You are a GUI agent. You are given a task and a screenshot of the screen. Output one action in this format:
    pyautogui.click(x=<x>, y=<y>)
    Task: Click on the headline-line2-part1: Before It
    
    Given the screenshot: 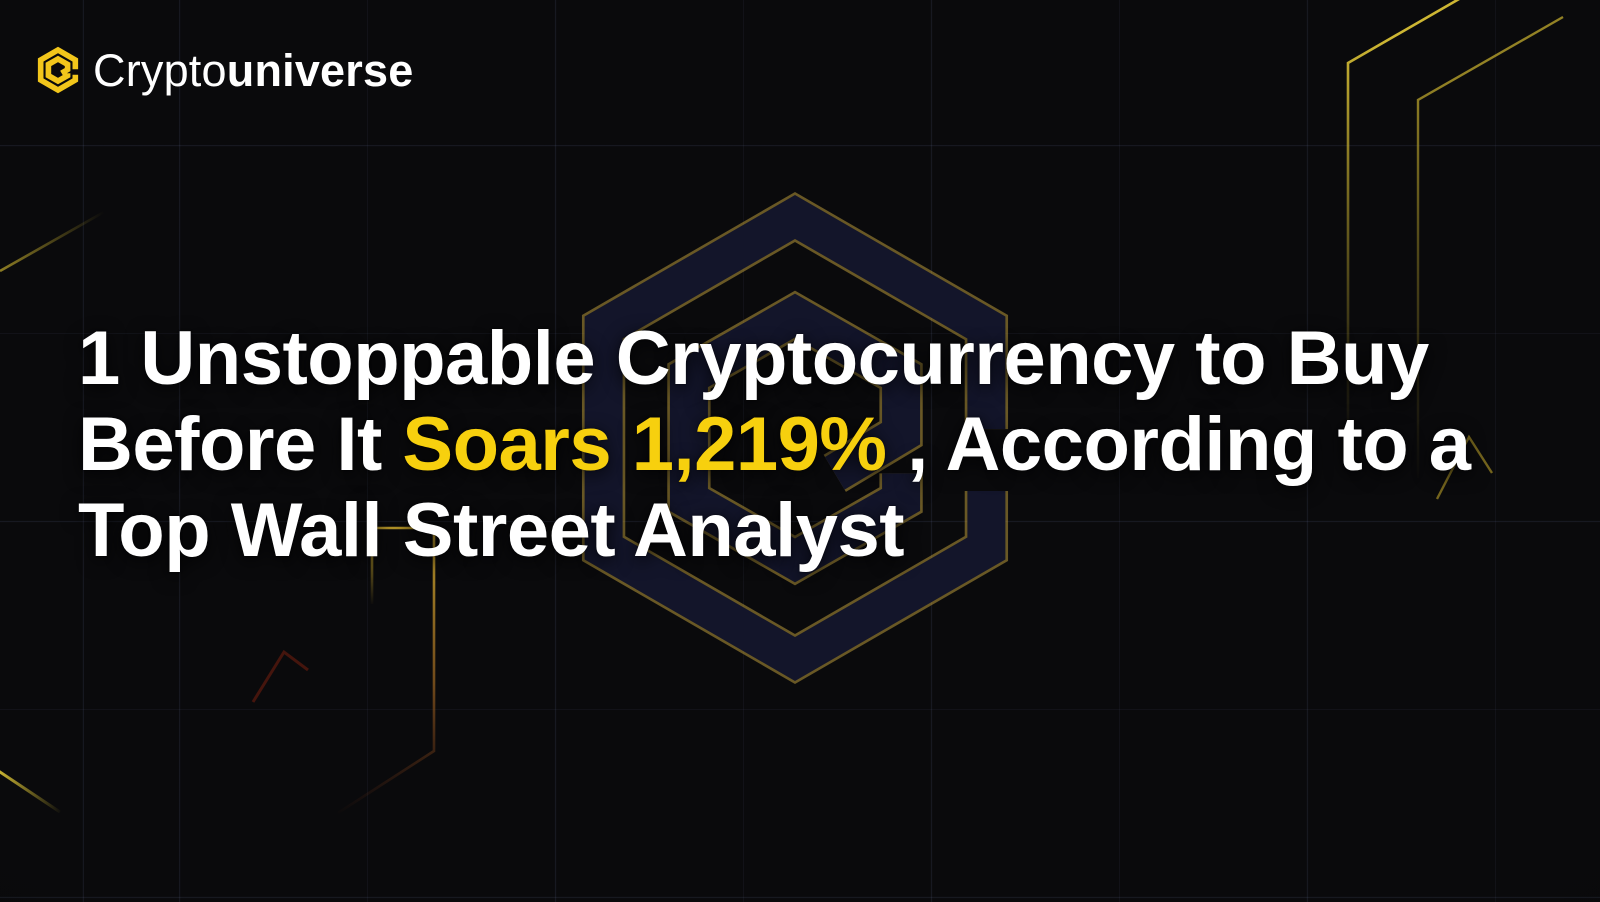 What is the action you would take?
    pyautogui.click(x=240, y=444)
    